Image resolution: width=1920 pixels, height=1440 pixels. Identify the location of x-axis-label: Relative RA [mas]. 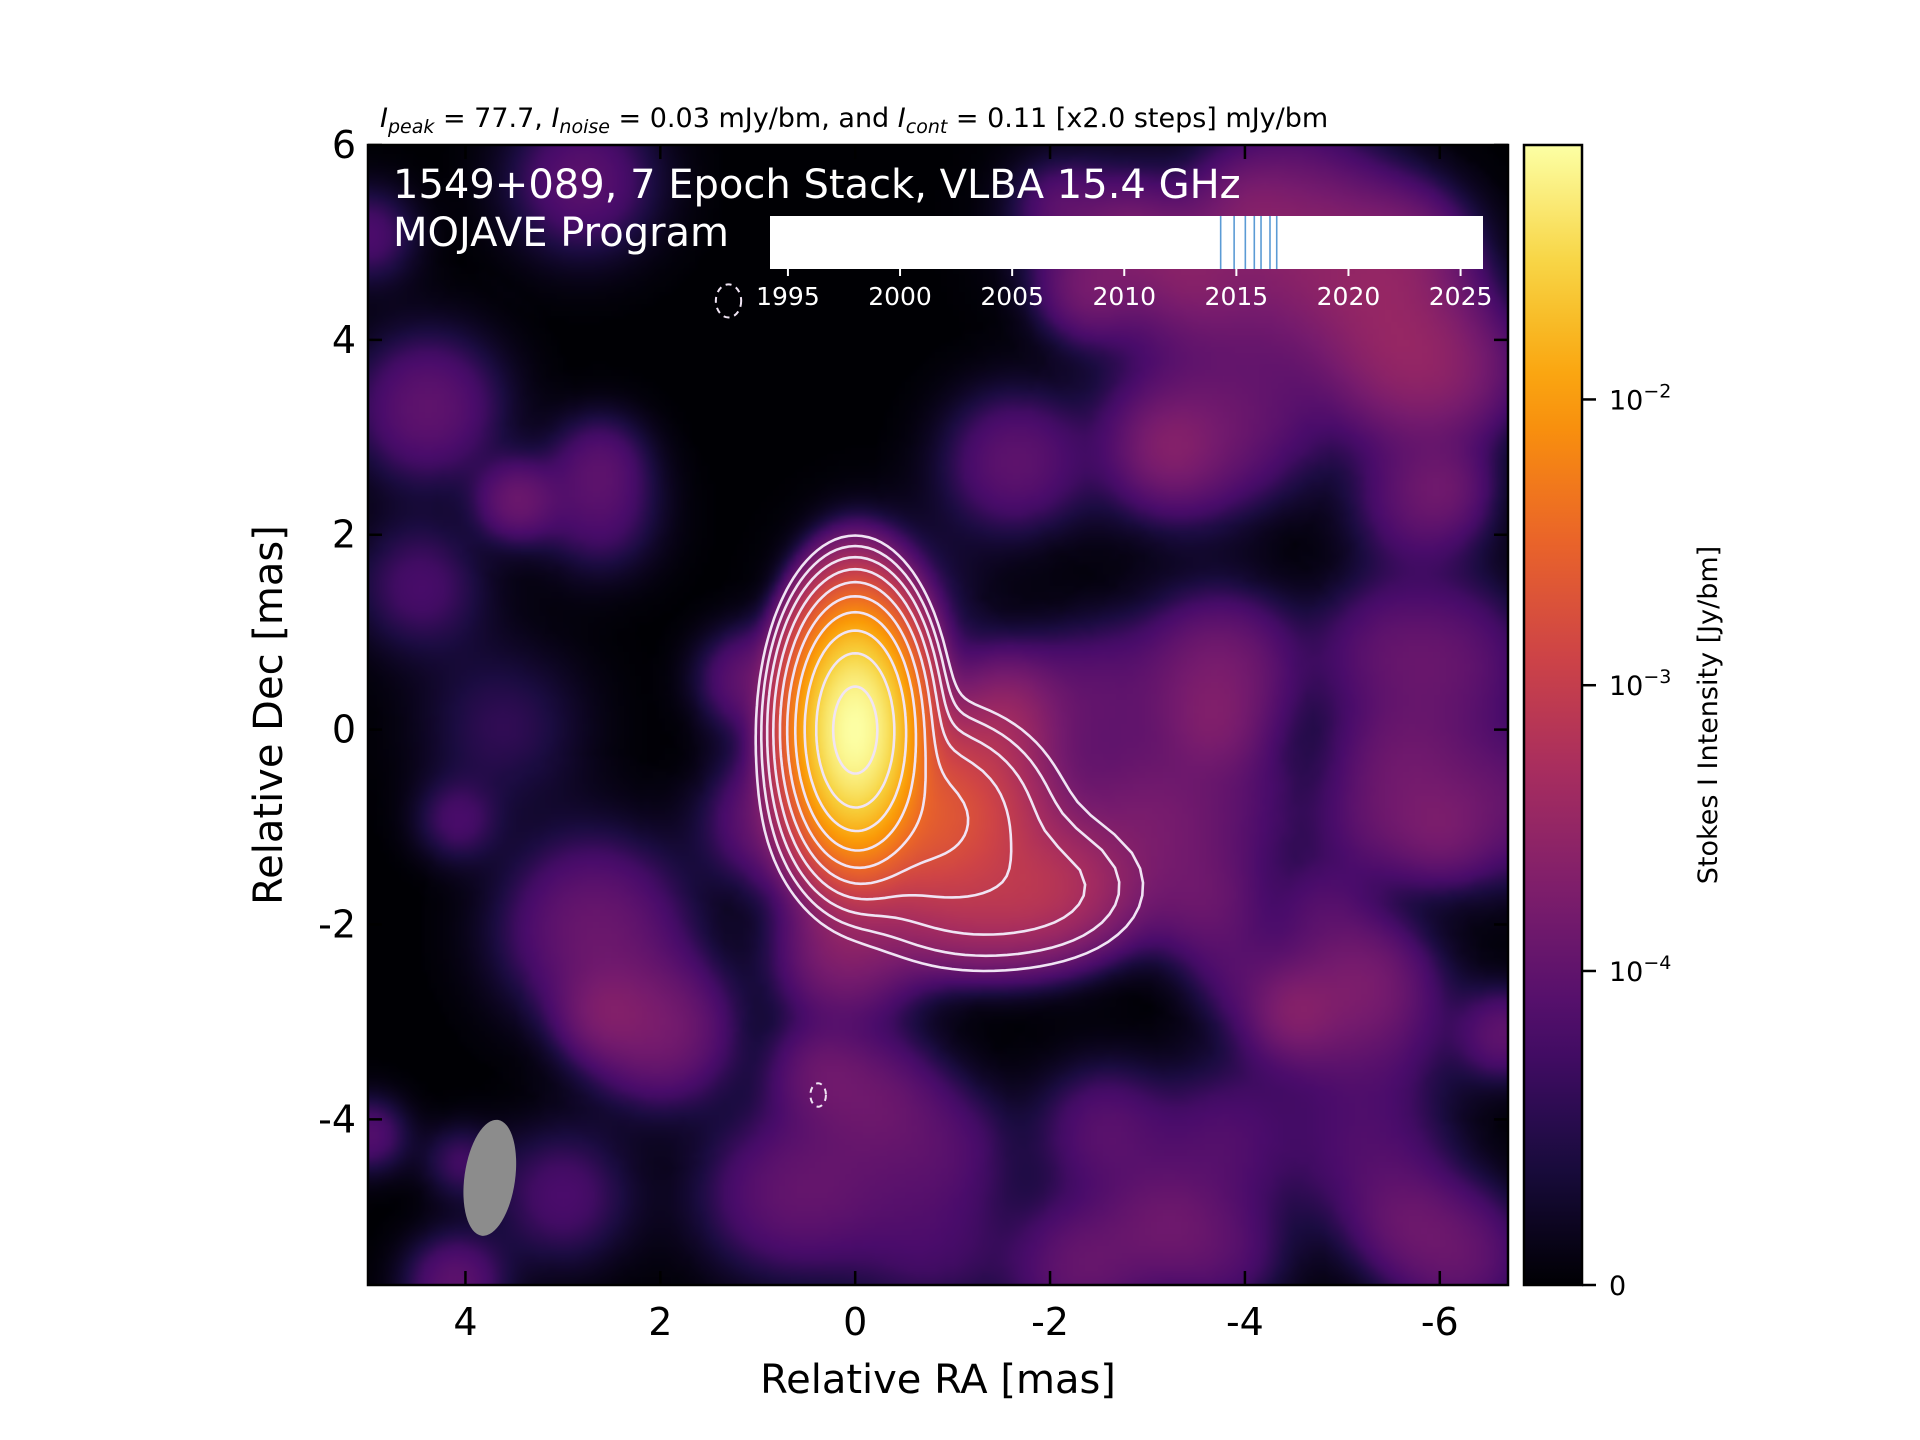
(938, 1380).